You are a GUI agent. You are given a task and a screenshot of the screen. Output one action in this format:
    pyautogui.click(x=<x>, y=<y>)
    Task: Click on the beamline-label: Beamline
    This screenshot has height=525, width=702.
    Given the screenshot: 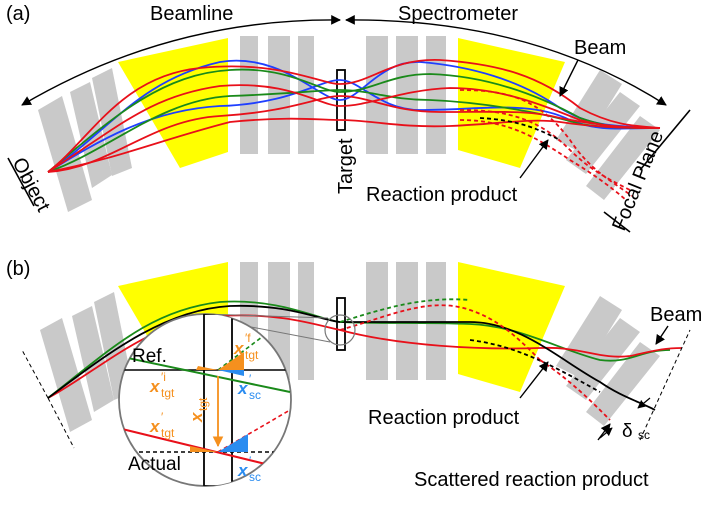 What is the action you would take?
    pyautogui.click(x=191, y=14)
    